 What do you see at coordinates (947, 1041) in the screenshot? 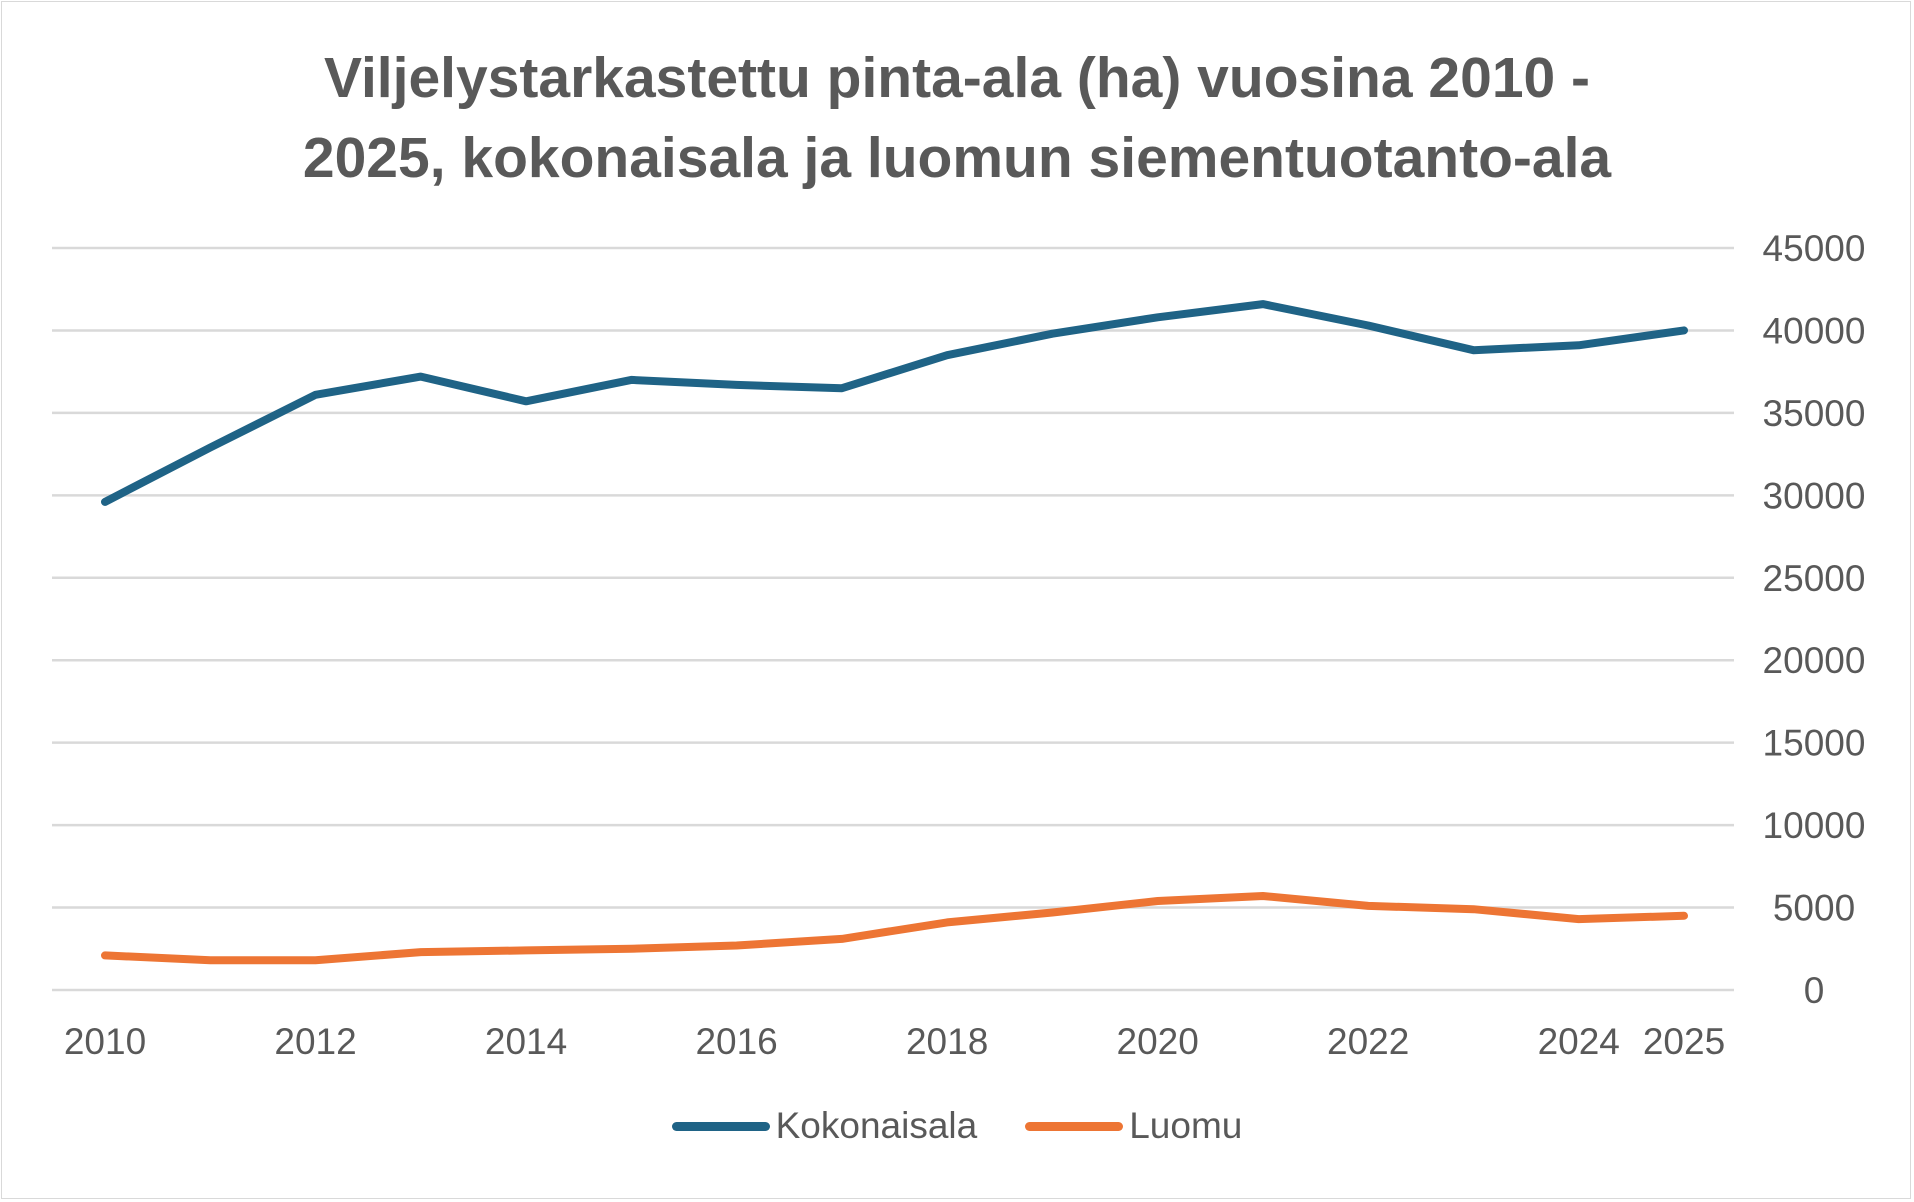
I see `x-tick-label-2018: 2018` at bounding box center [947, 1041].